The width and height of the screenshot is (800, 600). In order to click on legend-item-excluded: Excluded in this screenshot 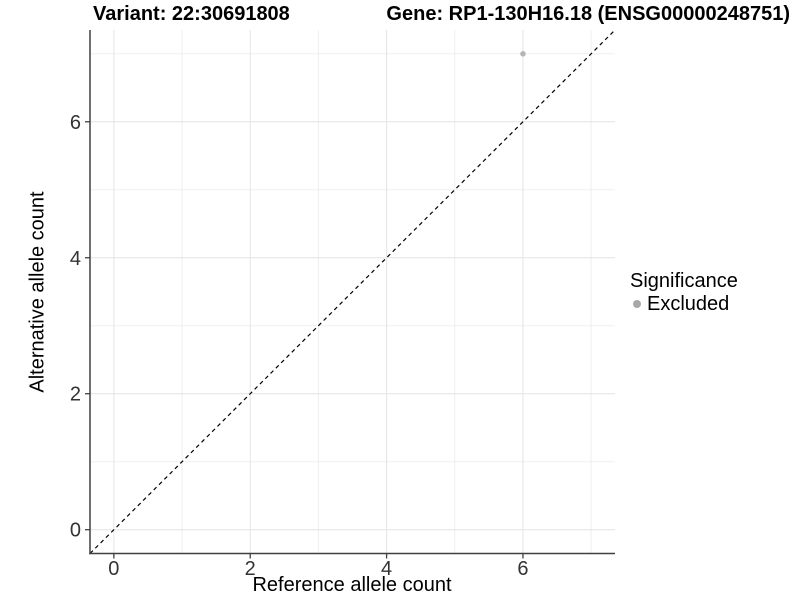, I will do `click(712, 304)`.